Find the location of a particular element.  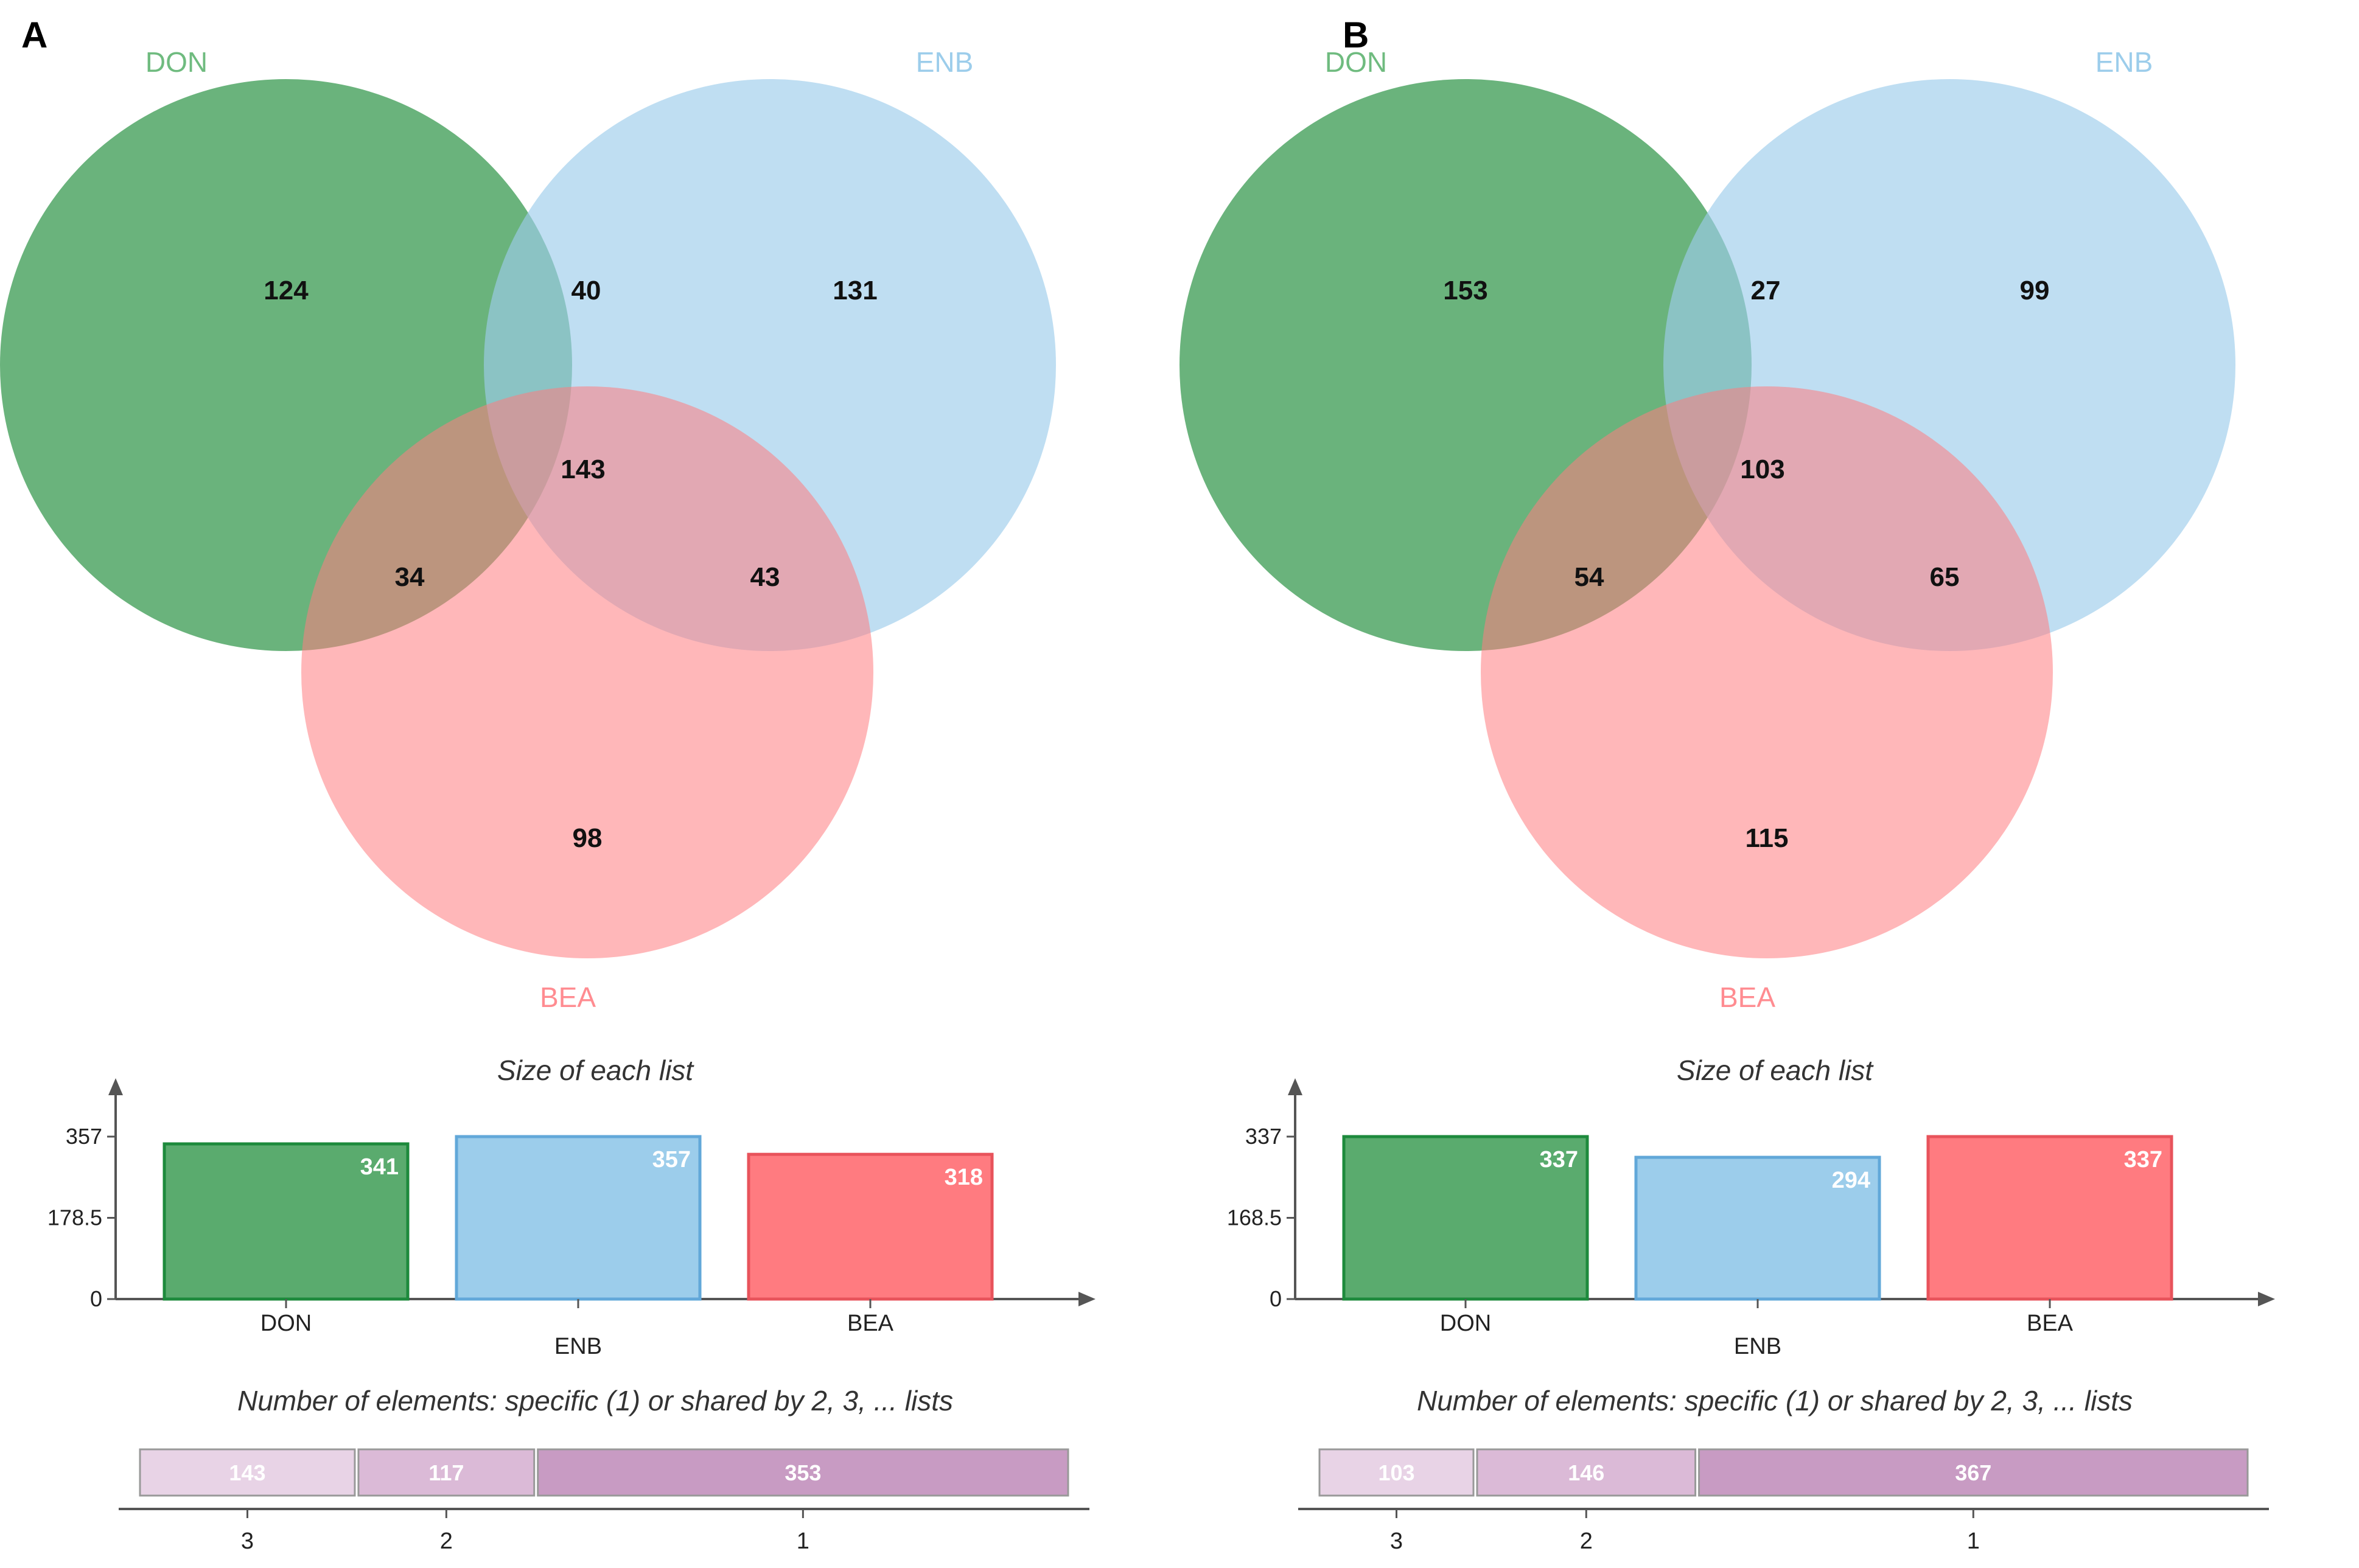

venn-region-enb-only: 99 is located at coordinates (2035, 290).